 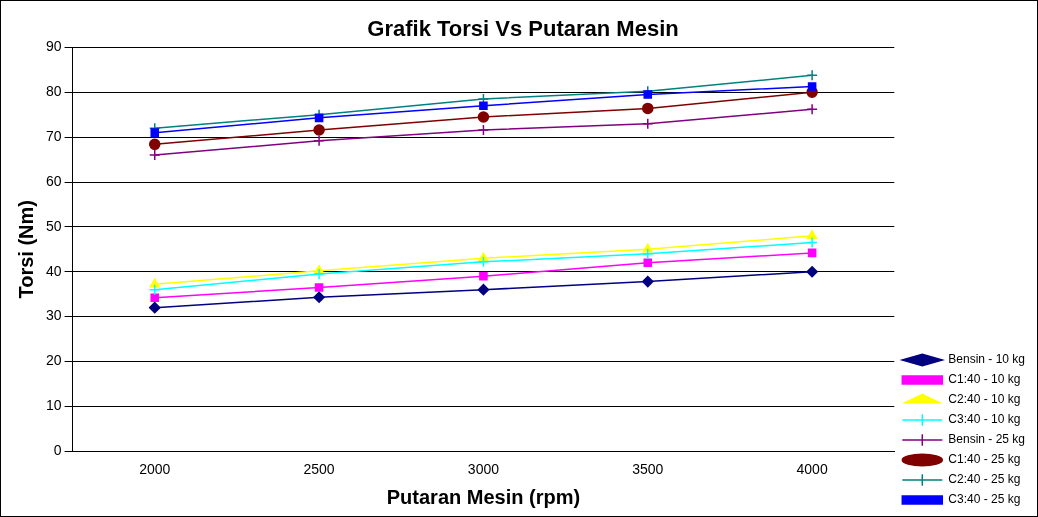 What do you see at coordinates (984, 399) in the screenshot?
I see `legend-label: C2:40 - 10 kg` at bounding box center [984, 399].